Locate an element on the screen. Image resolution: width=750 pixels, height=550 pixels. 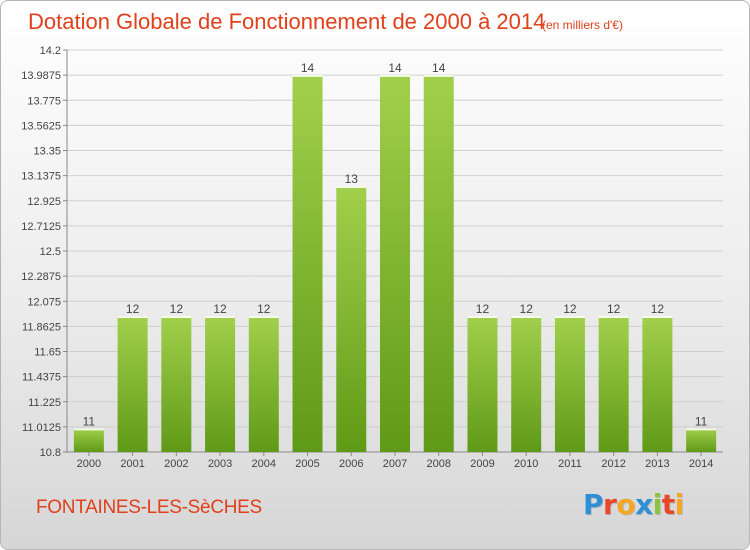
x-tick-label-2004: 2004 is located at coordinates (264, 464).